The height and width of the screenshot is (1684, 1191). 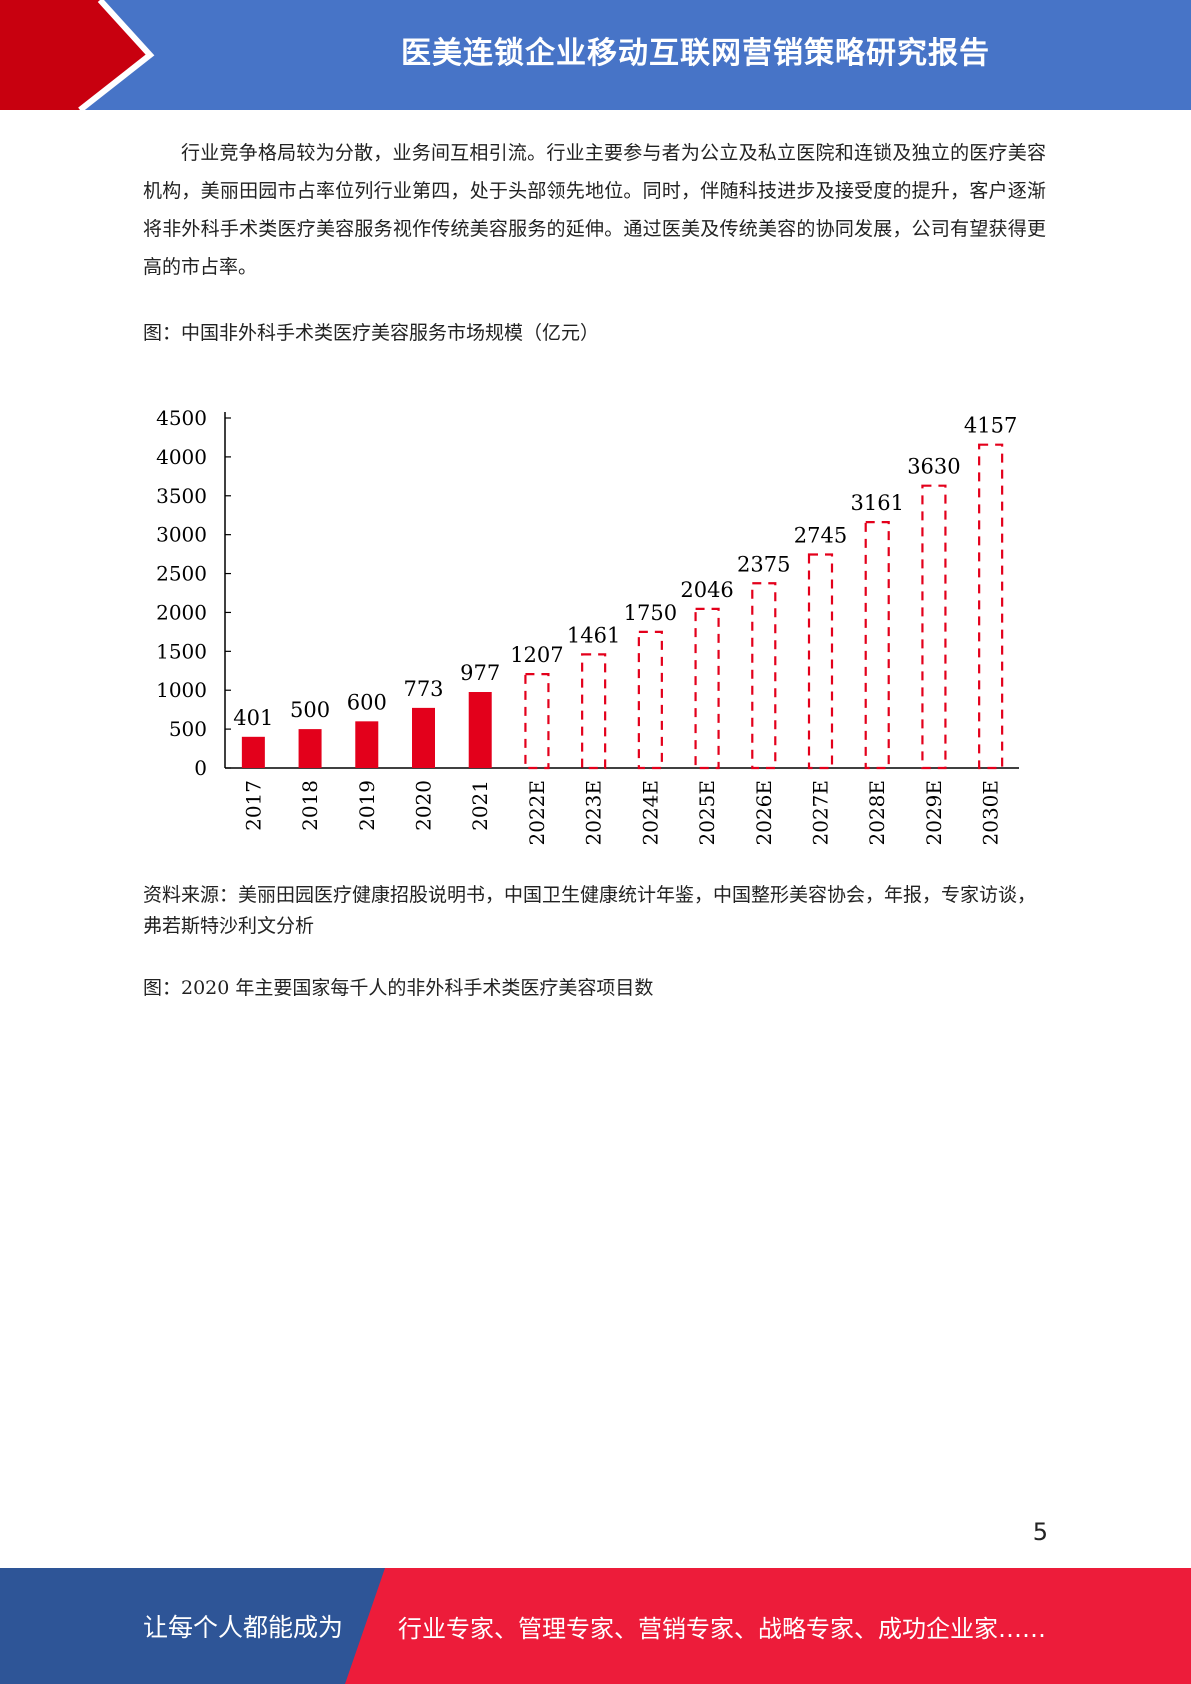 What do you see at coordinates (480, 805) in the screenshot?
I see `x-tick-label: 2021` at bounding box center [480, 805].